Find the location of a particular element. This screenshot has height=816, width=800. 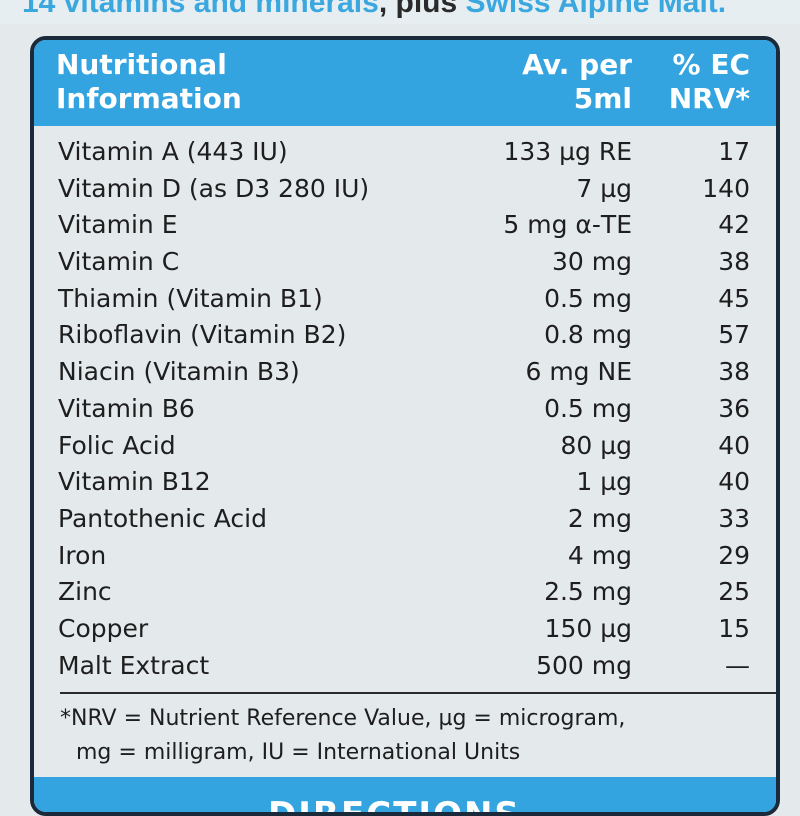

nutrient-name: Vitamin B12 is located at coordinates (134, 482).